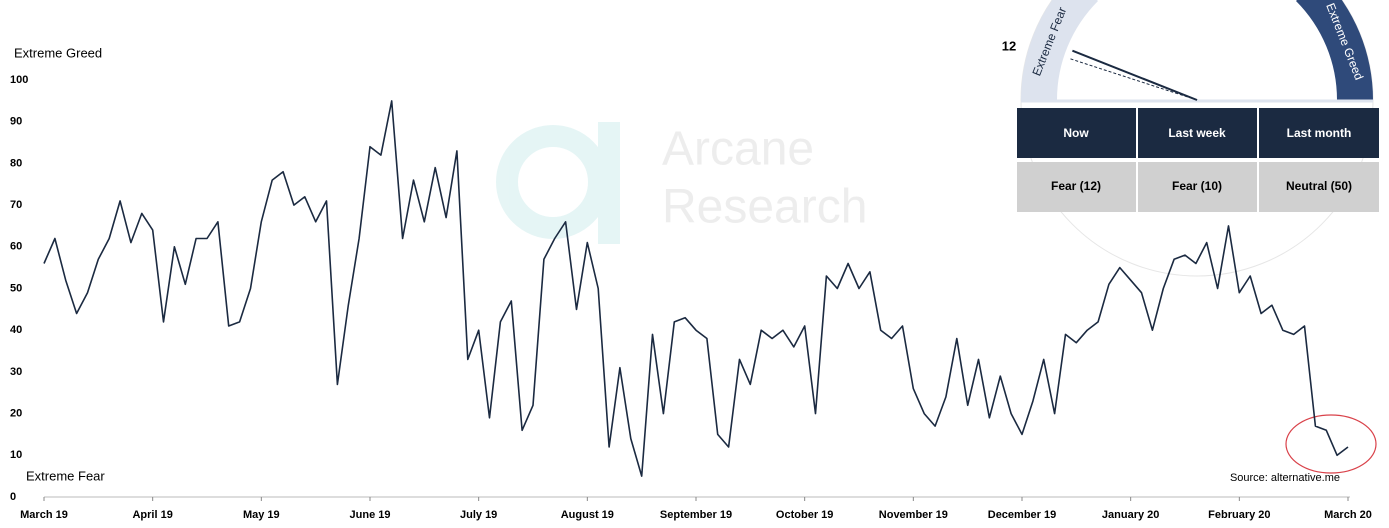  Describe the element at coordinates (16, 122) in the screenshot. I see `y-tick-label: 90` at that location.